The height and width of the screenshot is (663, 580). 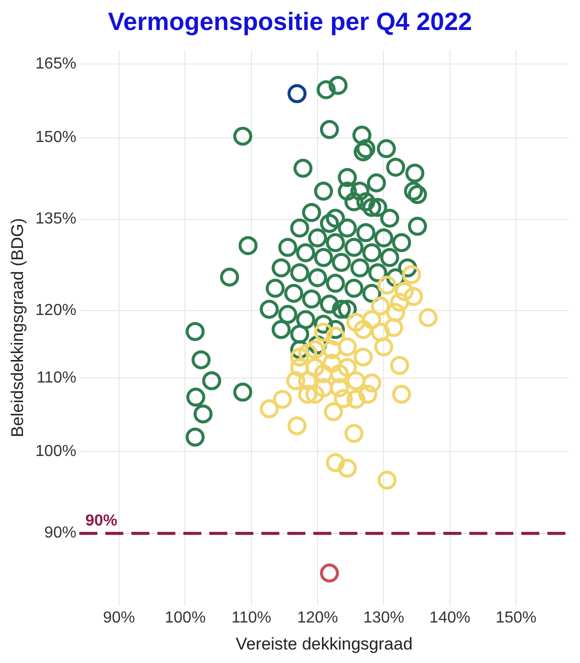 What do you see at coordinates (55, 63) in the screenshot?
I see `y-tick-label: 165%` at bounding box center [55, 63].